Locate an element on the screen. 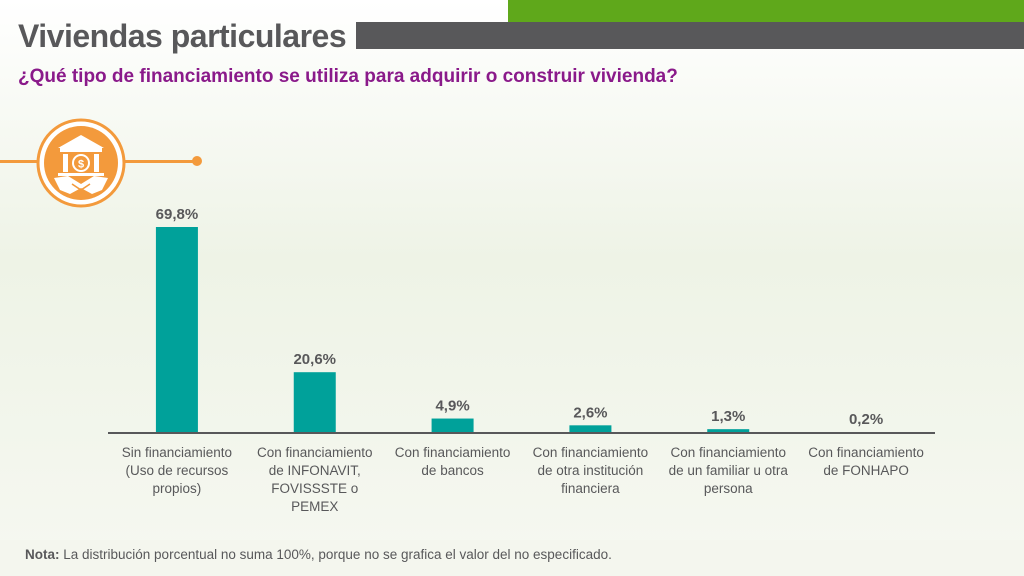 The image size is (1024, 576). value-label-3: 4,9% is located at coordinates (452, 406).